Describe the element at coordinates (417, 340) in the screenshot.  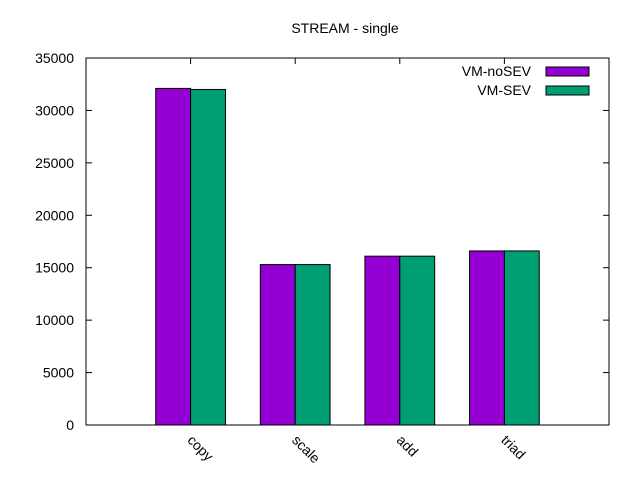
I see `bar-VM-SEV-add` at that location.